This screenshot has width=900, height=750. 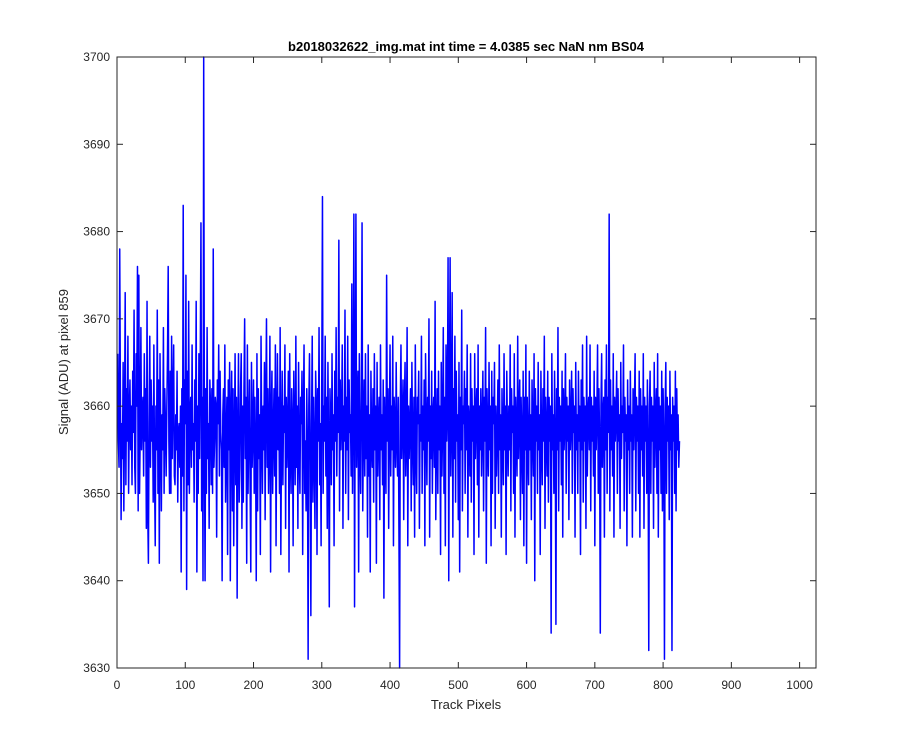 What do you see at coordinates (322, 685) in the screenshot?
I see `x-tick-label: 300` at bounding box center [322, 685].